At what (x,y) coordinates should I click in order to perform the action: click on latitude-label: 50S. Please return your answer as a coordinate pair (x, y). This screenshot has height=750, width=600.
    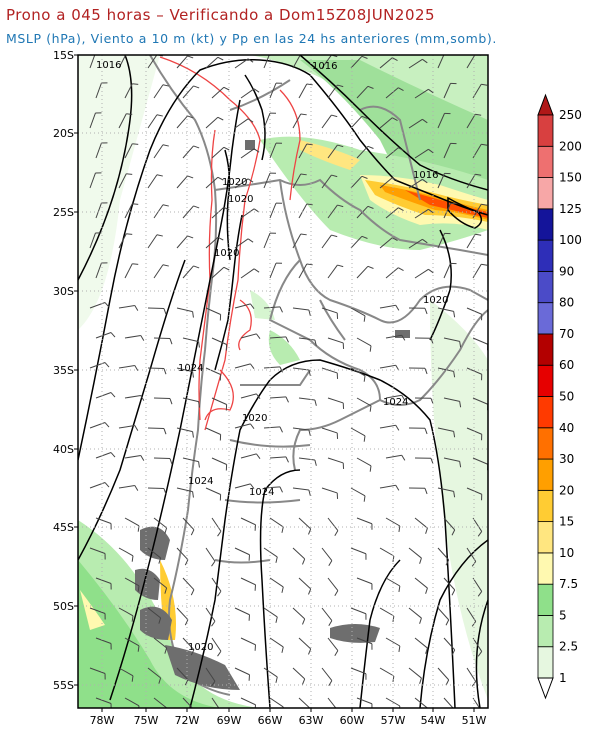
    Looking at the image, I should click on (63, 606).